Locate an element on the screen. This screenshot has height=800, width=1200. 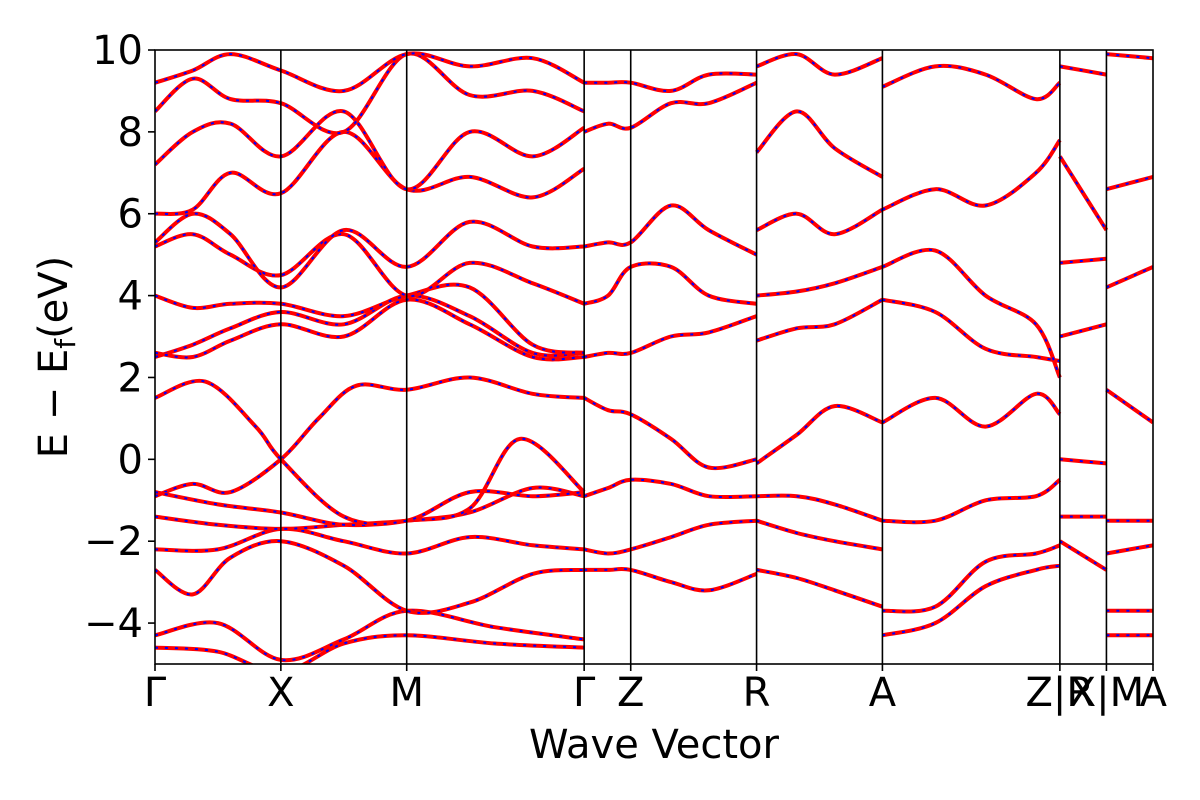
x-tick-label-9: A is located at coordinates (1154, 693).